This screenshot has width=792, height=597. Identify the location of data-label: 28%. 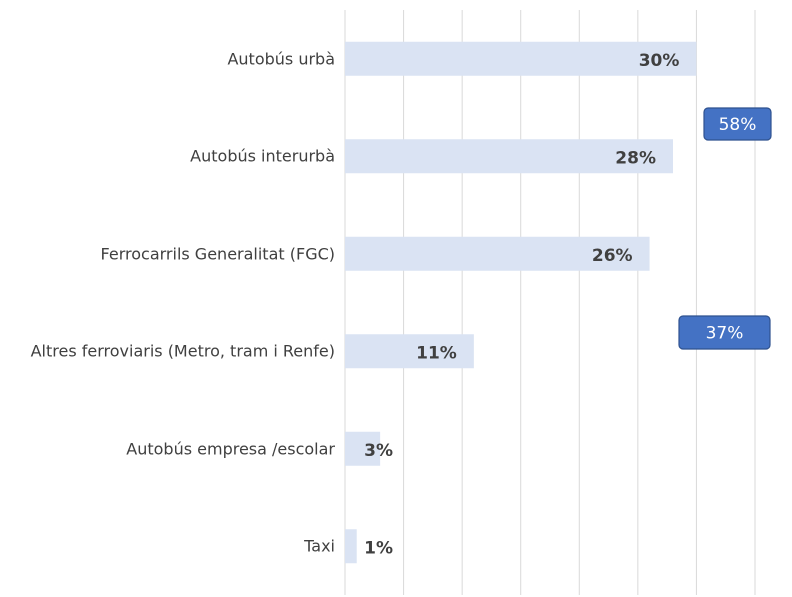
(635, 158).